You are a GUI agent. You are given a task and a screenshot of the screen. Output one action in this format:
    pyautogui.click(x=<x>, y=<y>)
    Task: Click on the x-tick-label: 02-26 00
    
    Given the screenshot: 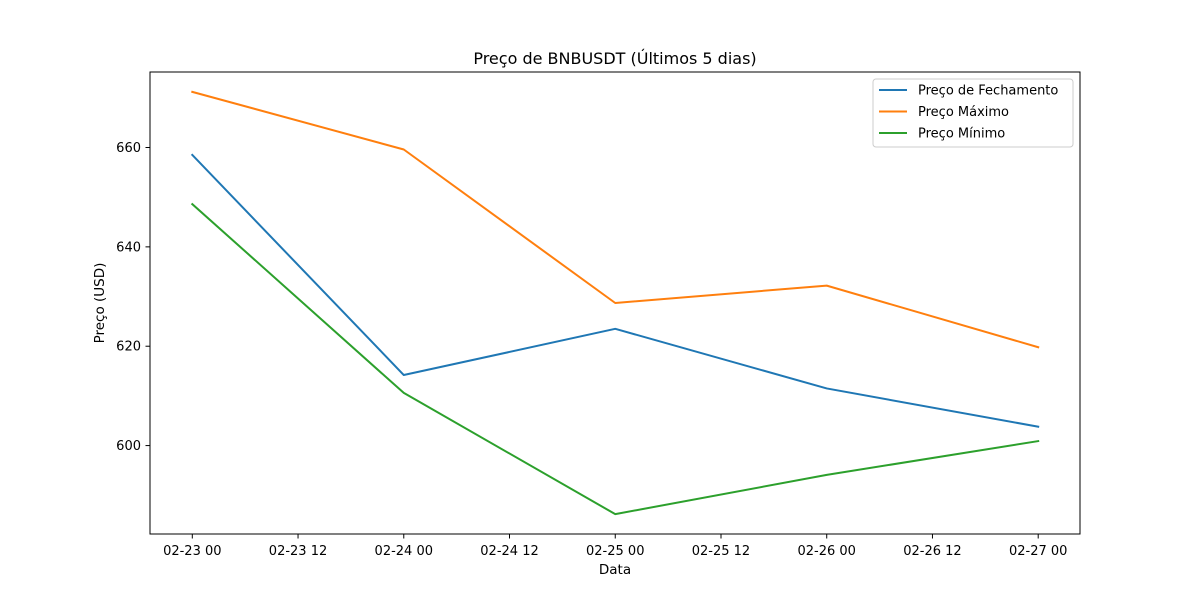 What is the action you would take?
    pyautogui.click(x=826, y=551)
    